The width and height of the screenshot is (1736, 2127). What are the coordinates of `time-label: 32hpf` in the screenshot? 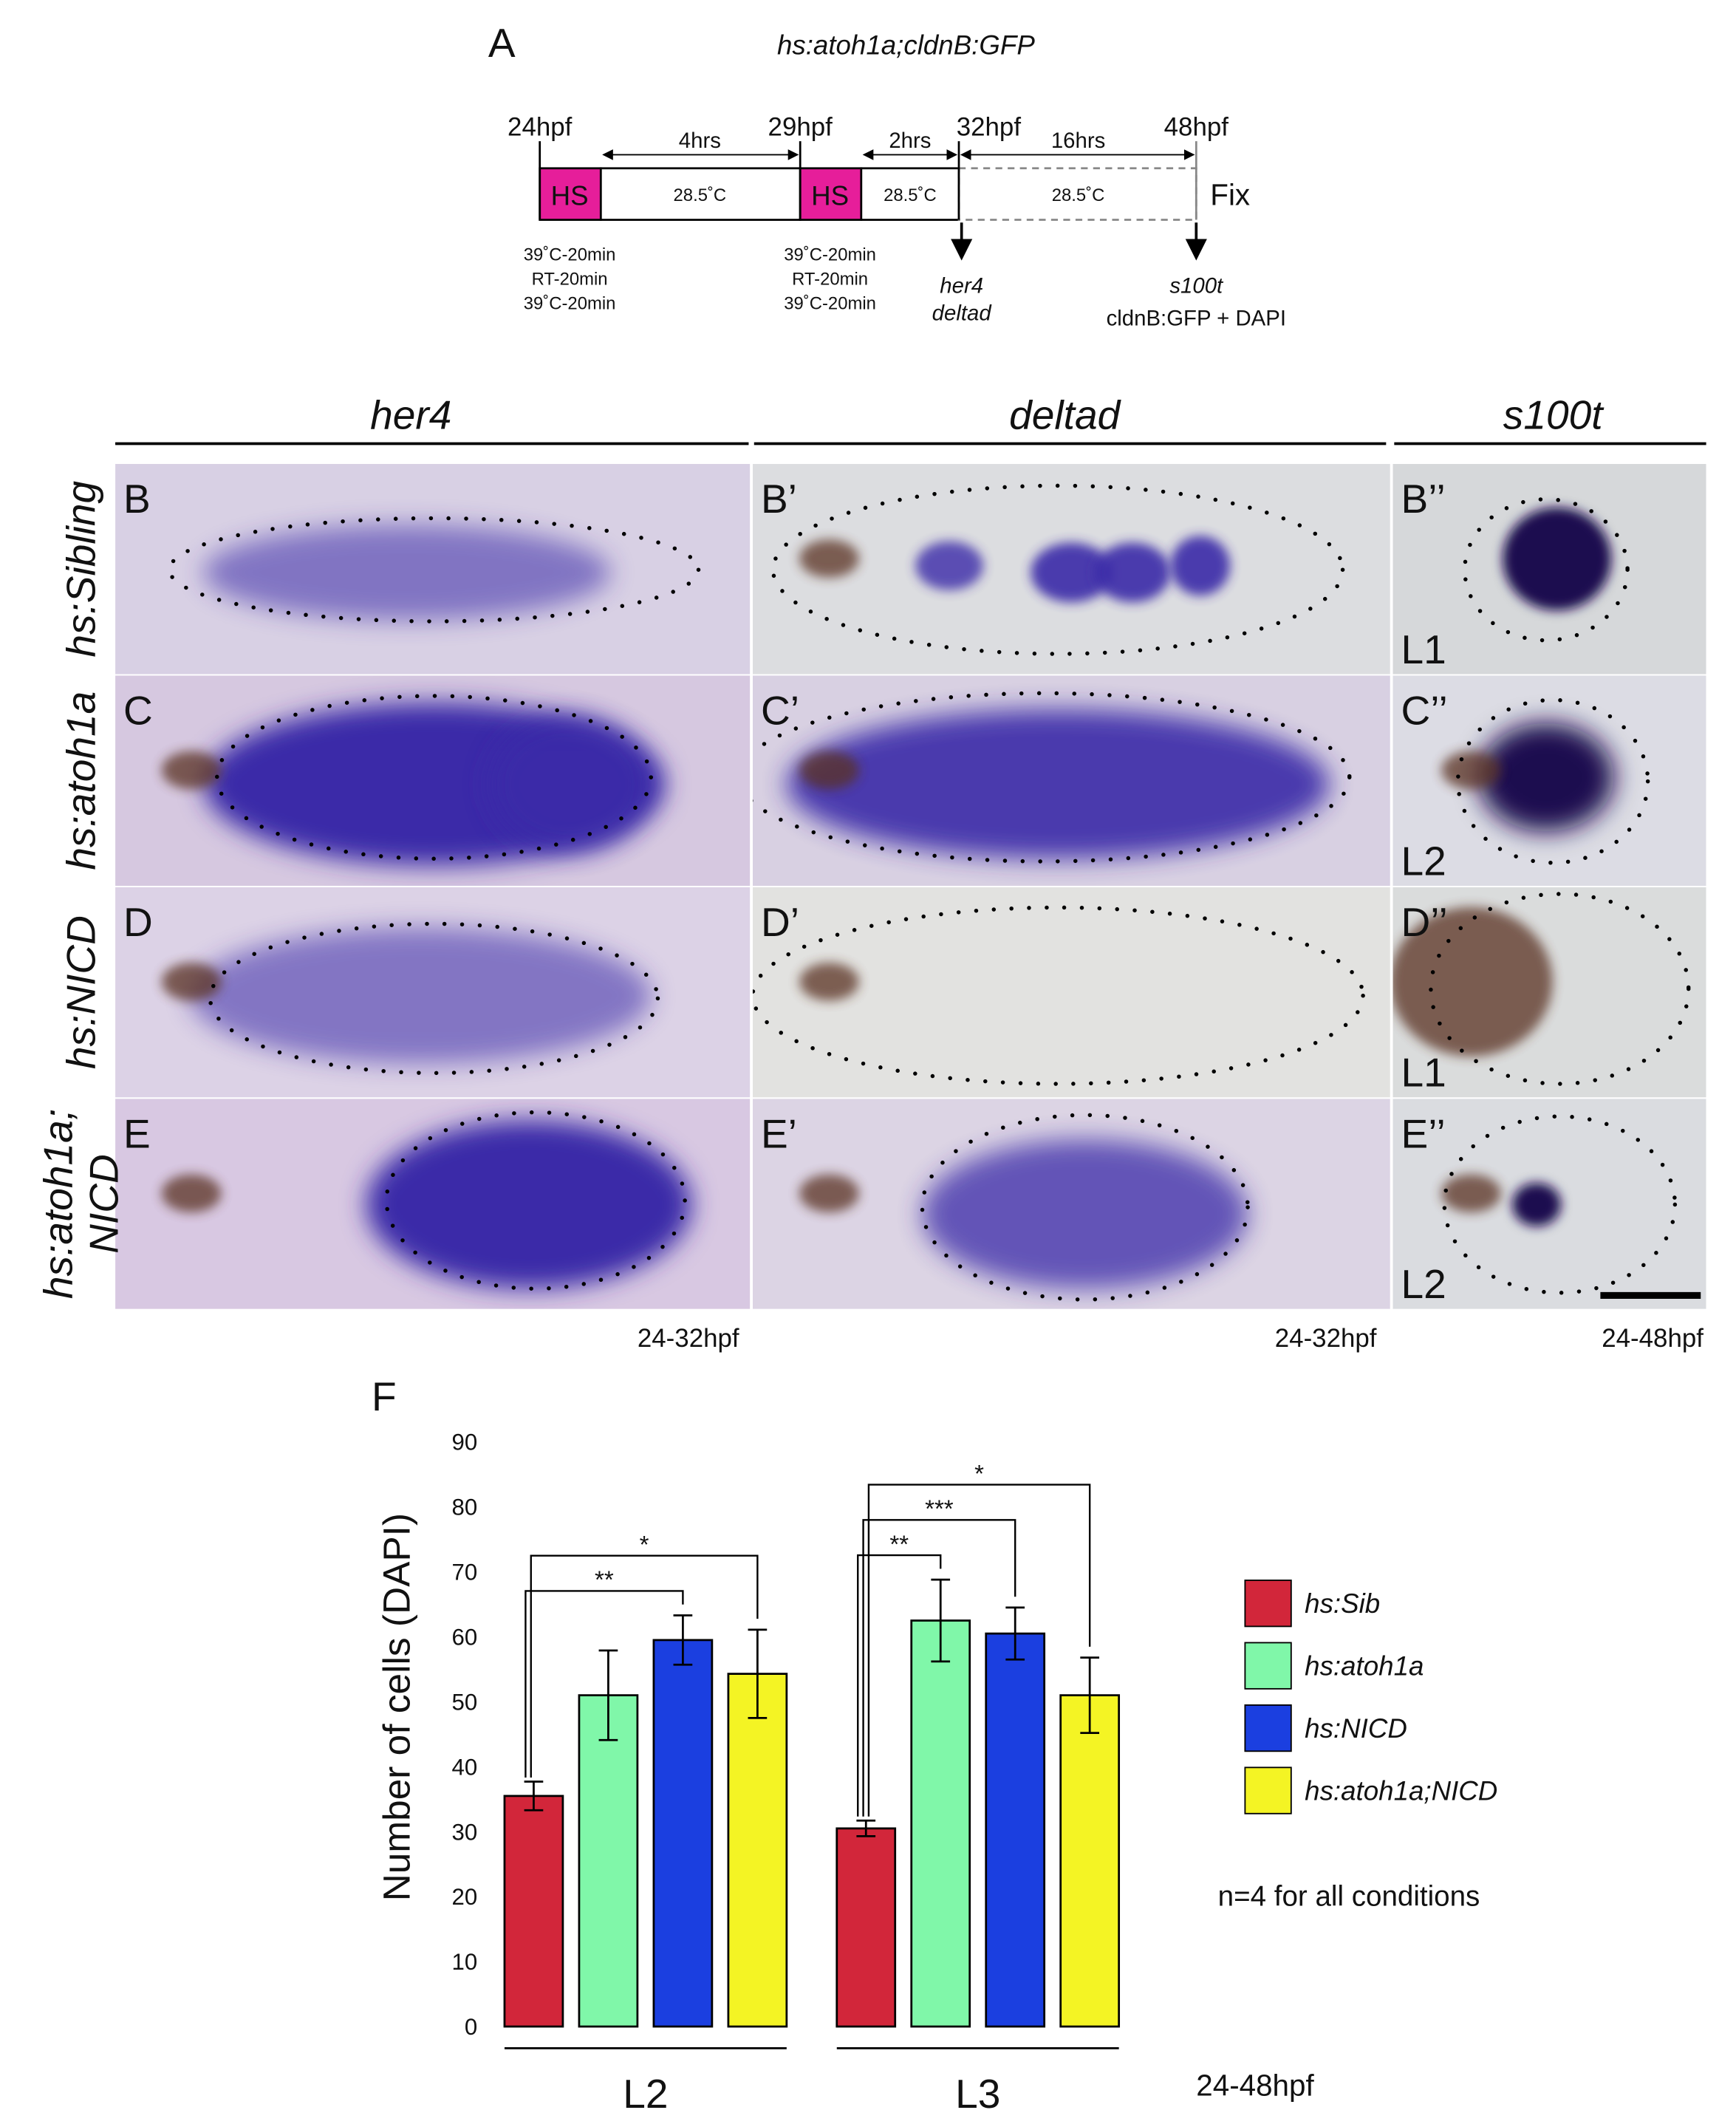 It's located at (989, 127).